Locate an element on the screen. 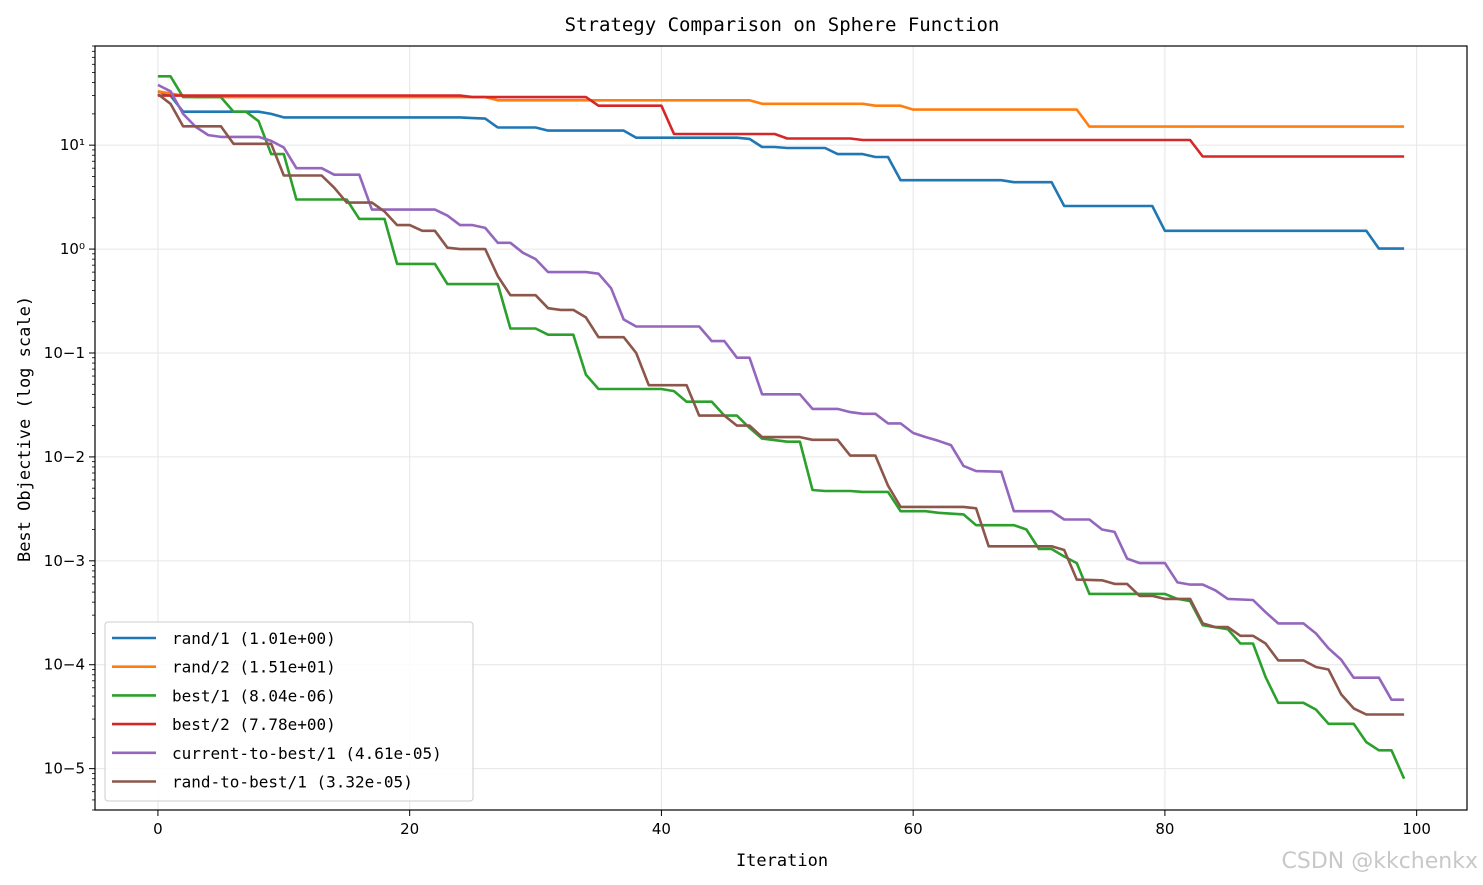 The height and width of the screenshot is (885, 1483). chart-title: Strategy Comparison on Sphere Function is located at coordinates (782, 25).